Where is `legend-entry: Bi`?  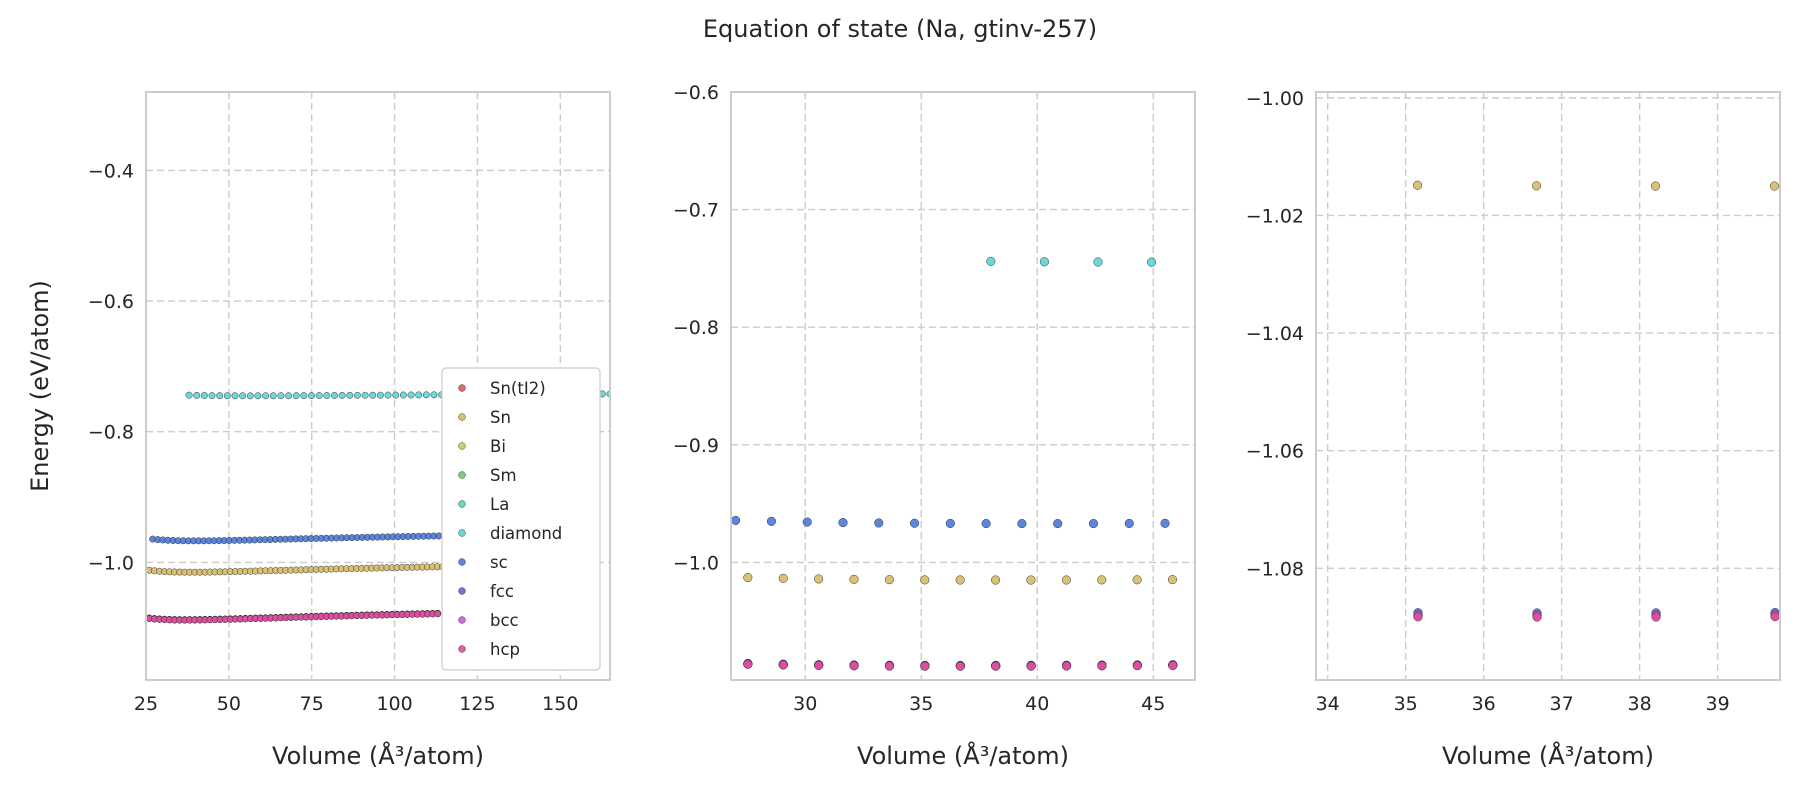
legend-entry: Bi is located at coordinates (498, 446).